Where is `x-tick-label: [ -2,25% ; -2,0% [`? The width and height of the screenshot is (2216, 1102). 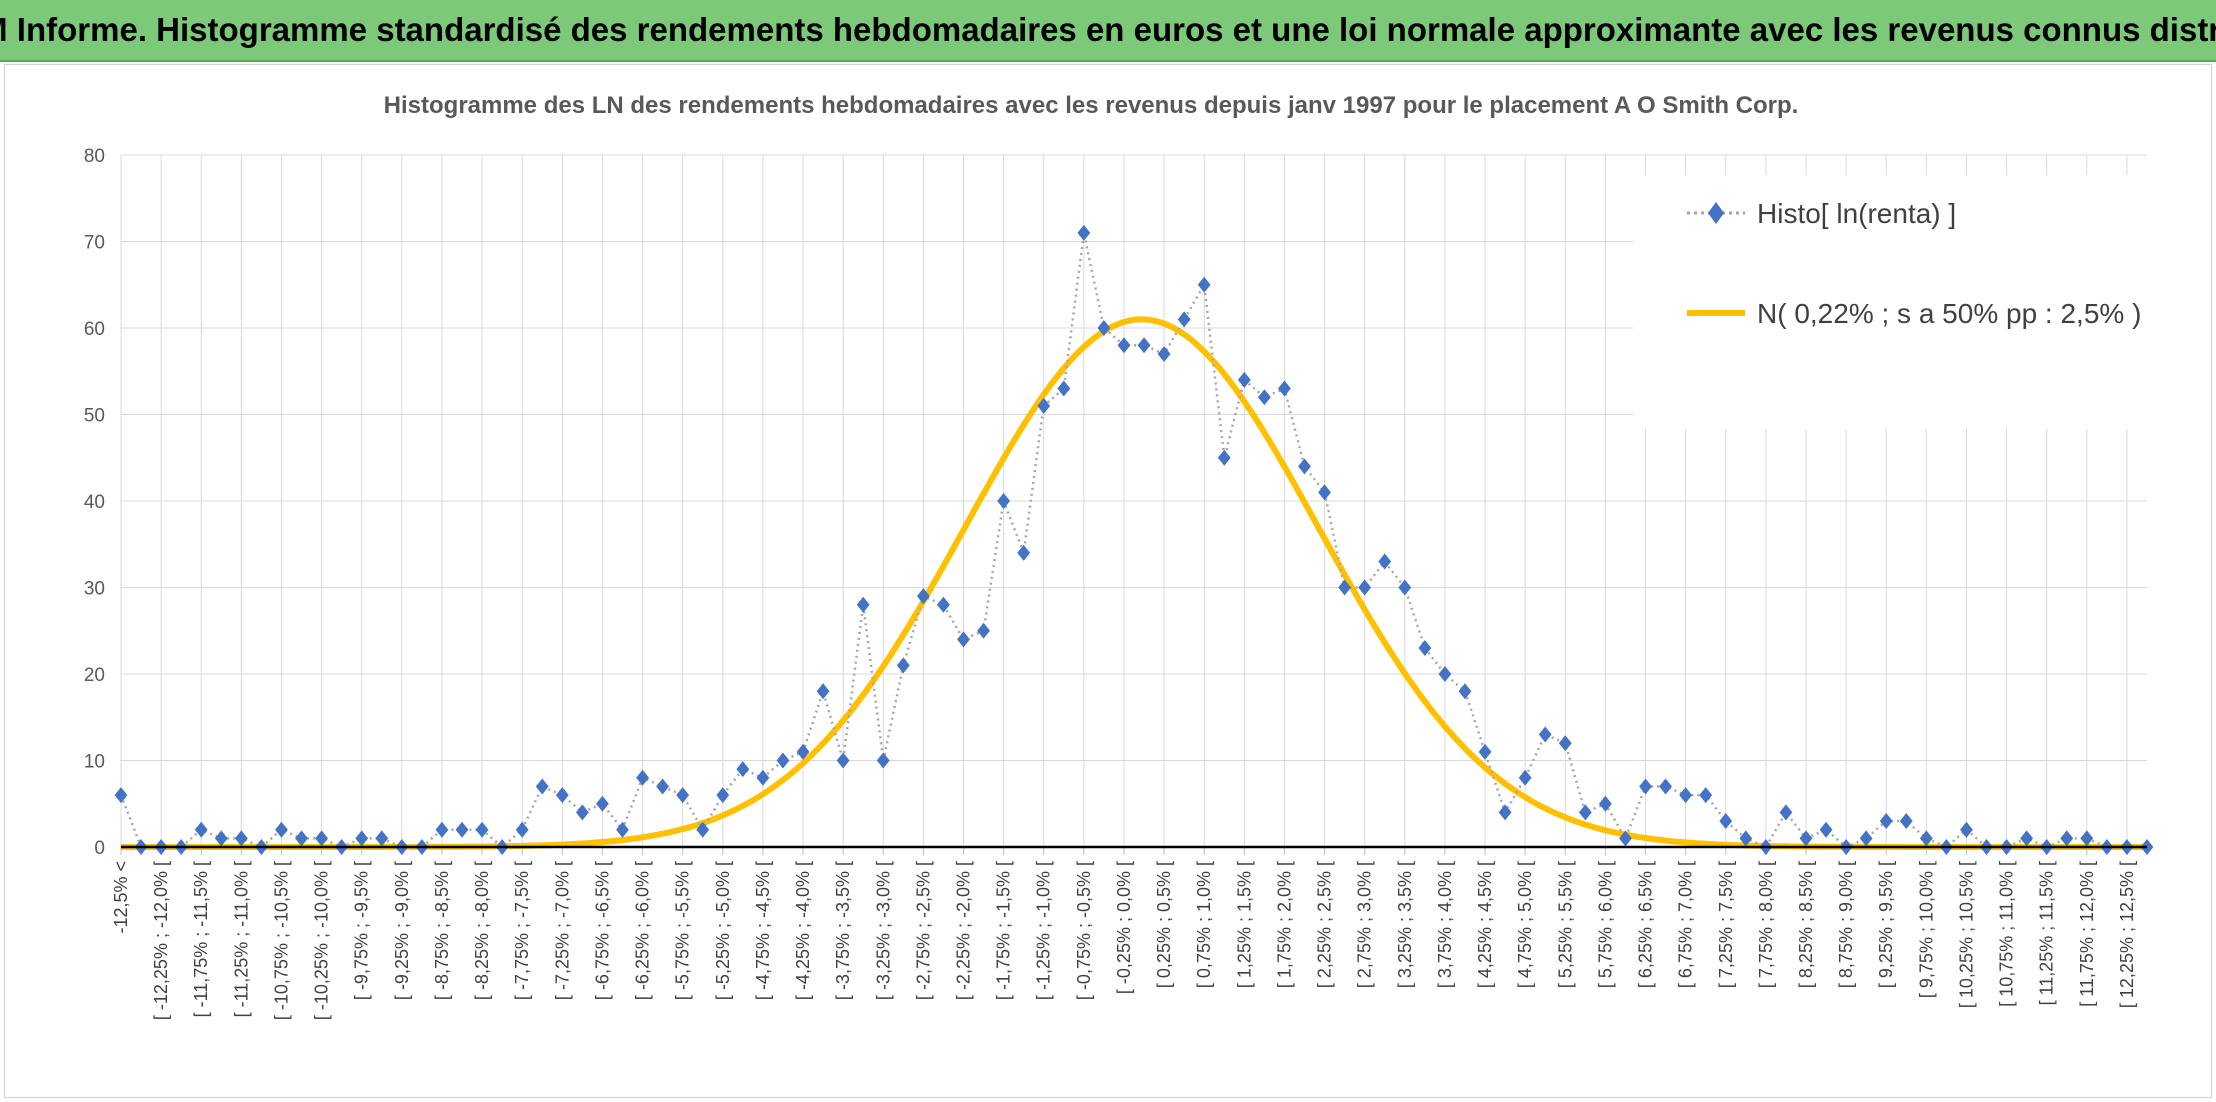
x-tick-label: [ -2,25% ; -2,0% [ is located at coordinates (963, 930).